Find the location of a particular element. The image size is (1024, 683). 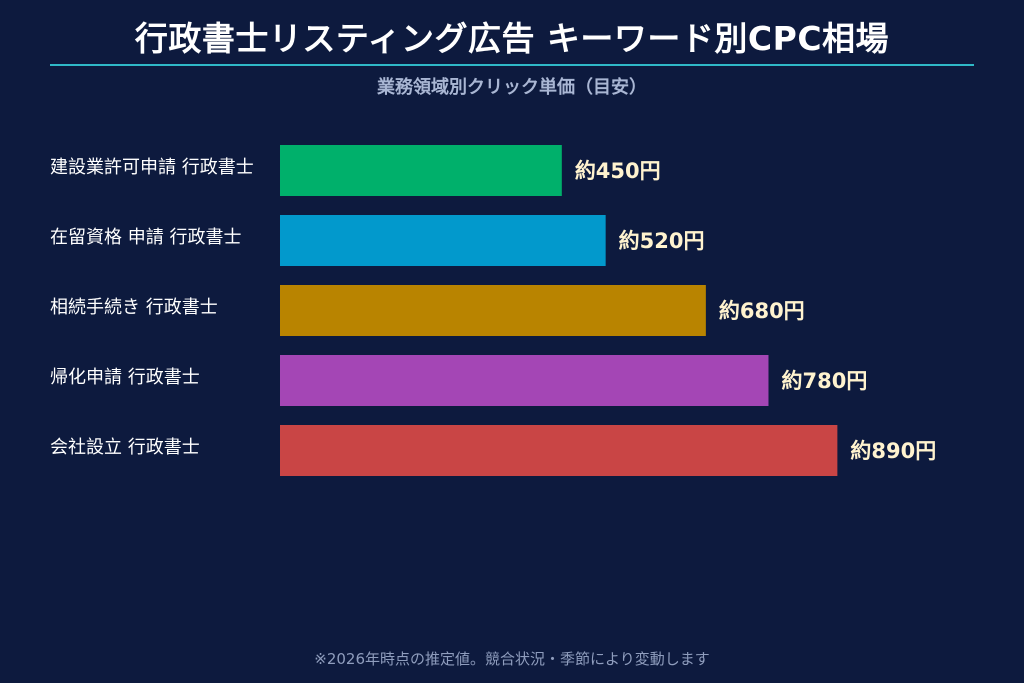

chart-title: 行政書士リスティング広告 キーワード別CPC相場 is located at coordinates (512, 38).